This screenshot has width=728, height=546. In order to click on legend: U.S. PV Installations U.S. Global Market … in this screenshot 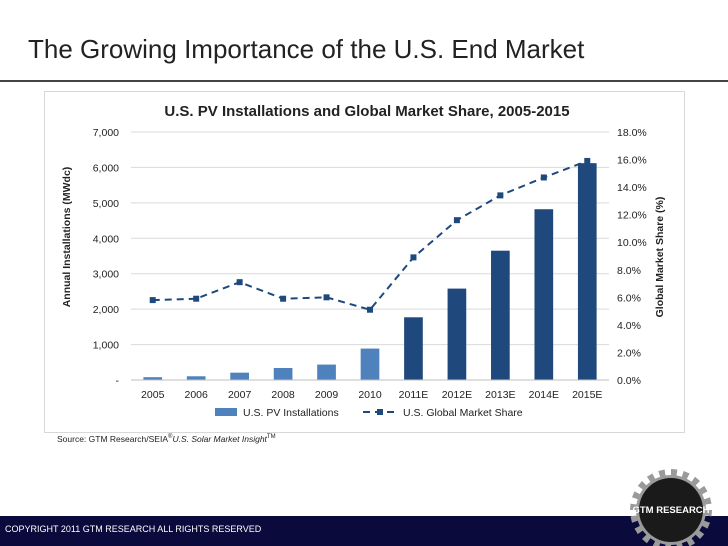, I will do `click(369, 413)`.